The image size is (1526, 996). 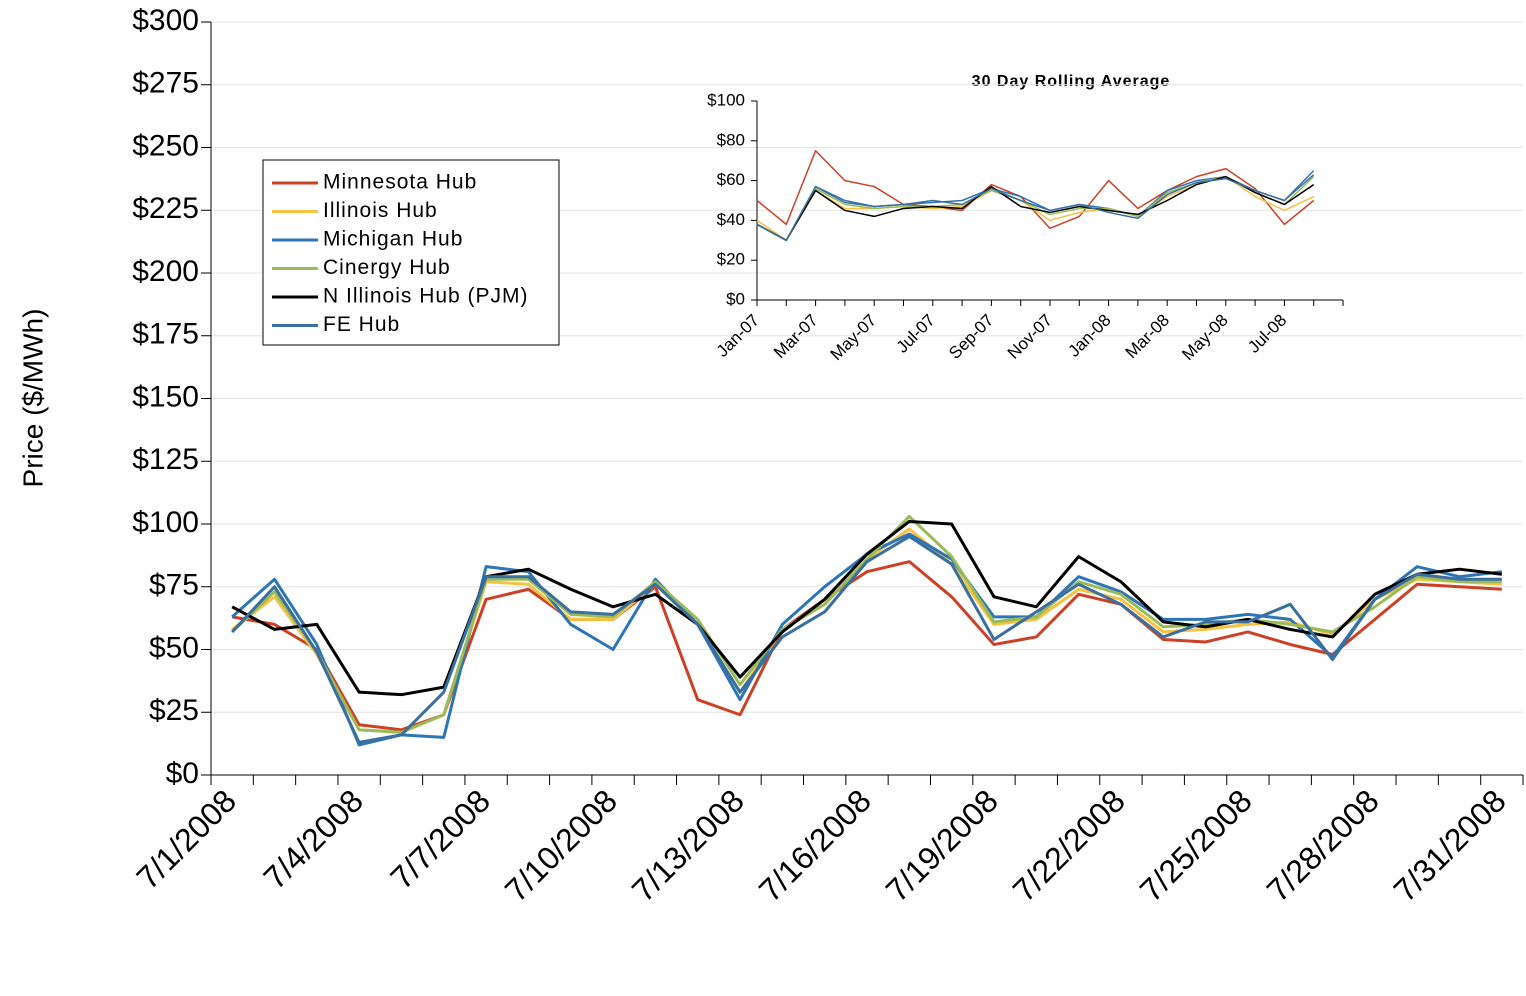 I want to click on y-tick-label: $125, so click(x=165, y=459).